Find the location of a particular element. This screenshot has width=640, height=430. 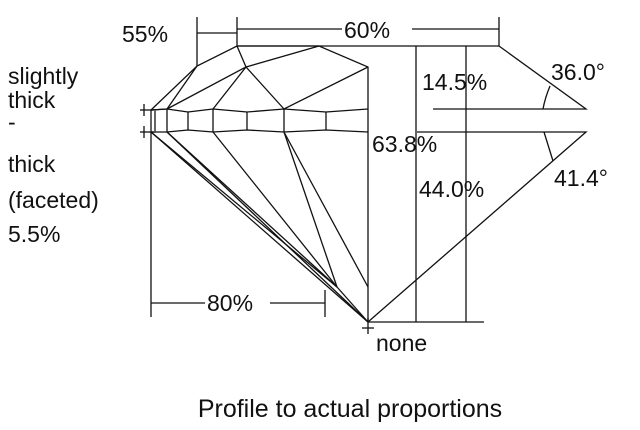

girdle-label: slightly thick - thick (faceted) 5.5% is located at coordinates (53, 155).